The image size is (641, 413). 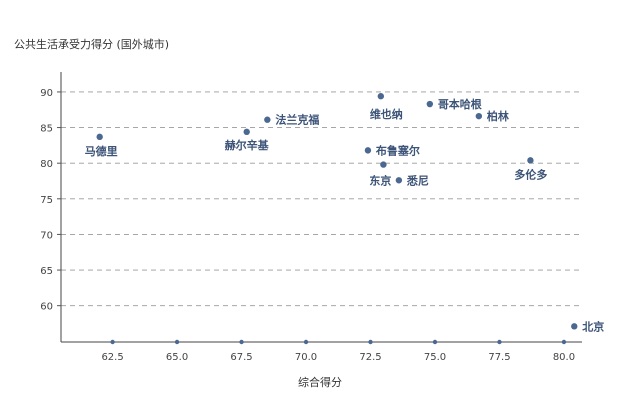 I want to click on x-tick-label: 65.0, so click(x=177, y=357).